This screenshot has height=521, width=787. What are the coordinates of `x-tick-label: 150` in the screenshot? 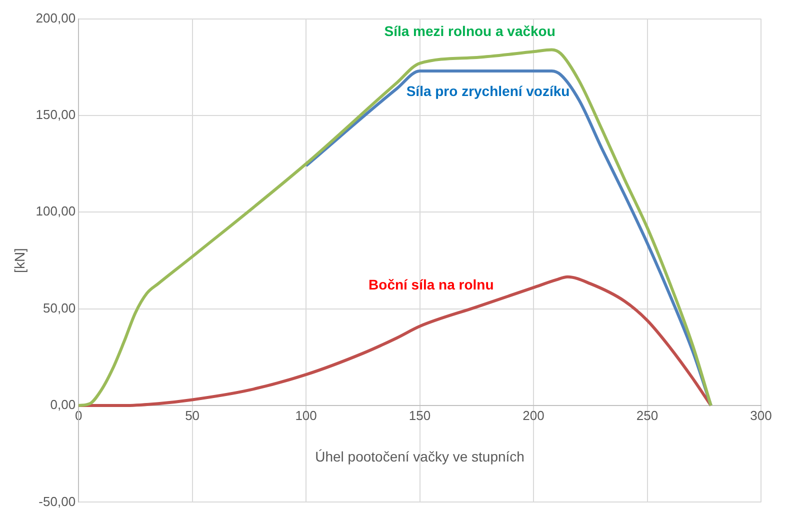 It's located at (419, 415).